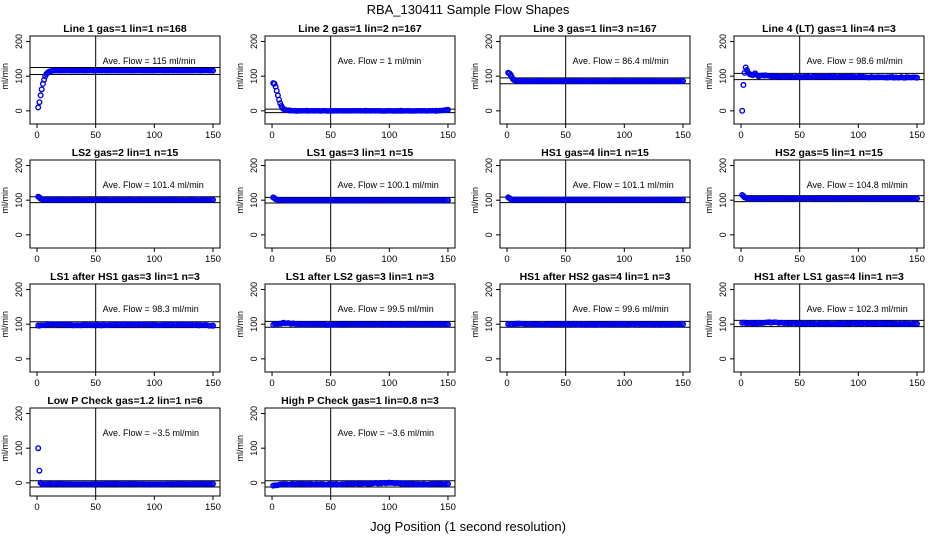 Image resolution: width=936 pixels, height=540 pixels. Describe the element at coordinates (857, 185) in the screenshot. I see `ave-flow-annotation: Ave. Flow = 104.8 ml/min` at that location.